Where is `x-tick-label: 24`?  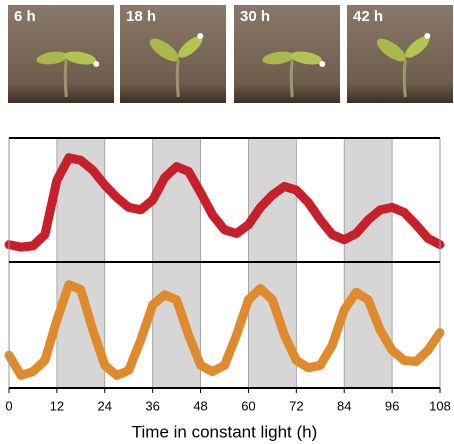 x-tick-label: 24 is located at coordinates (105, 405).